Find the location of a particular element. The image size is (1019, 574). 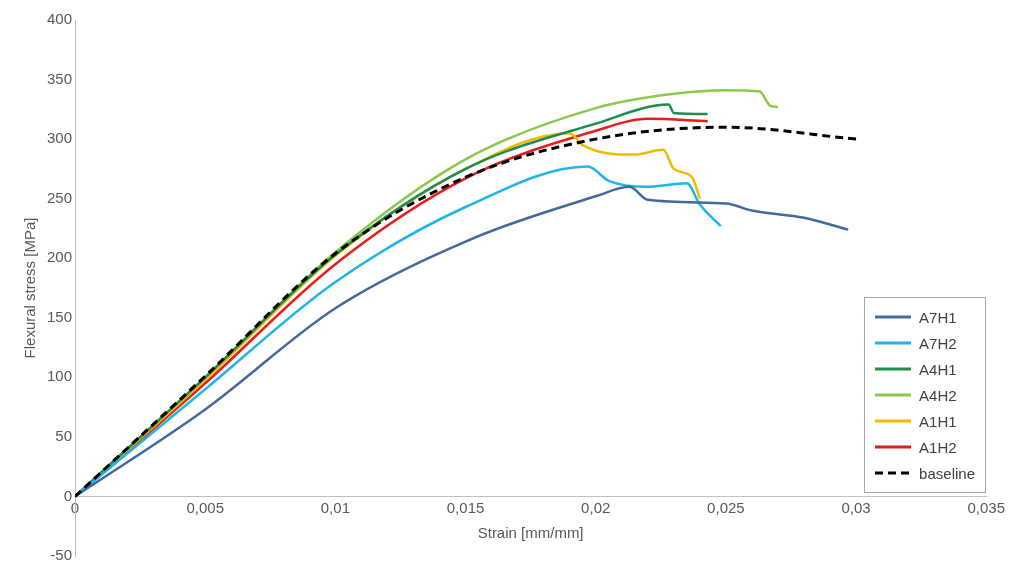

y-tick-label: 150 is located at coordinates (60, 316).